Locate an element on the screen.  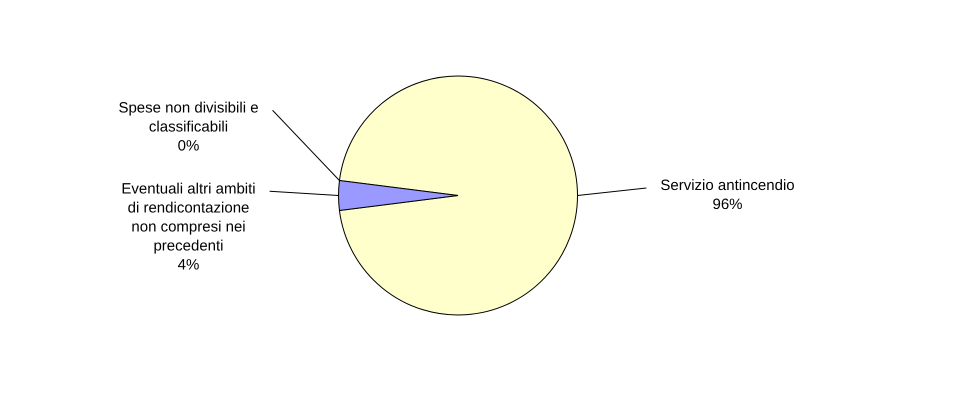
data-label: 96% is located at coordinates (727, 205).